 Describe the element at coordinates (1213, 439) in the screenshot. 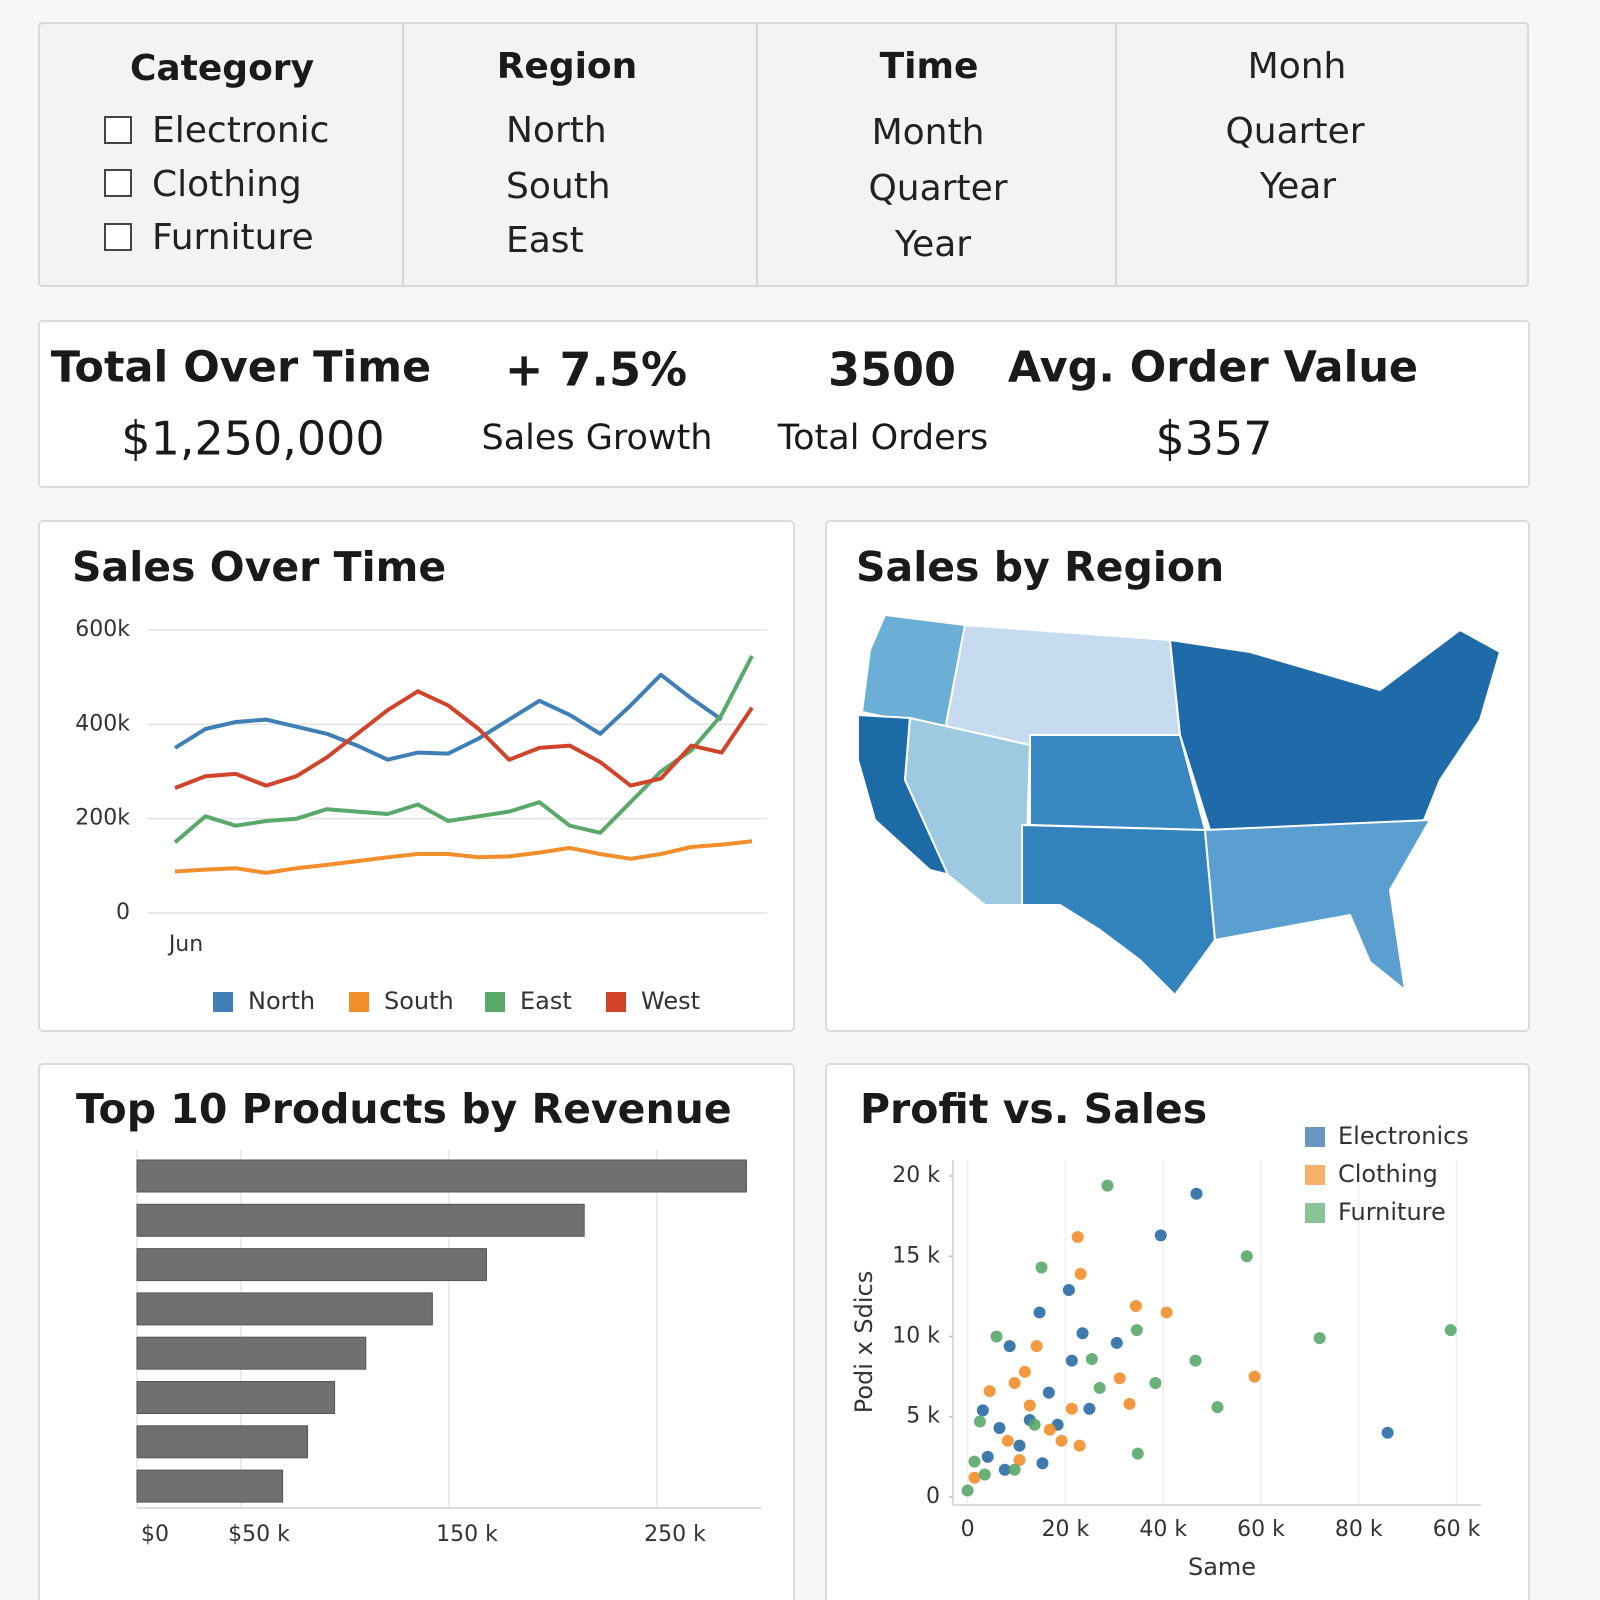

I see `kpi-value: $357` at that location.